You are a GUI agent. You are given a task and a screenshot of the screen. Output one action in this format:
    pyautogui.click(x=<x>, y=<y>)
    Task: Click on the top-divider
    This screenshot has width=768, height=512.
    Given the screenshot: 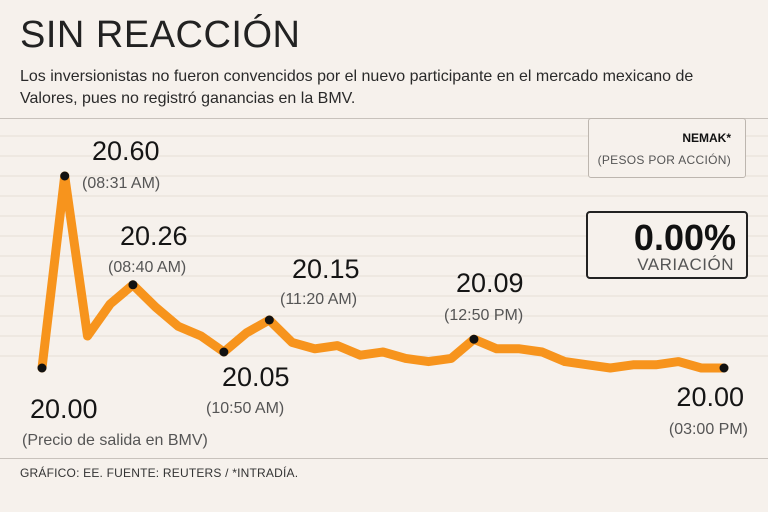 What is the action you would take?
    pyautogui.click(x=384, y=118)
    